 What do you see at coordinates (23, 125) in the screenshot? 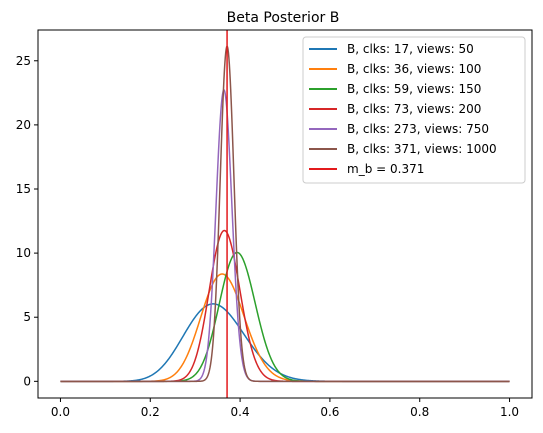
I see `y-tick-label: 20` at bounding box center [23, 125].